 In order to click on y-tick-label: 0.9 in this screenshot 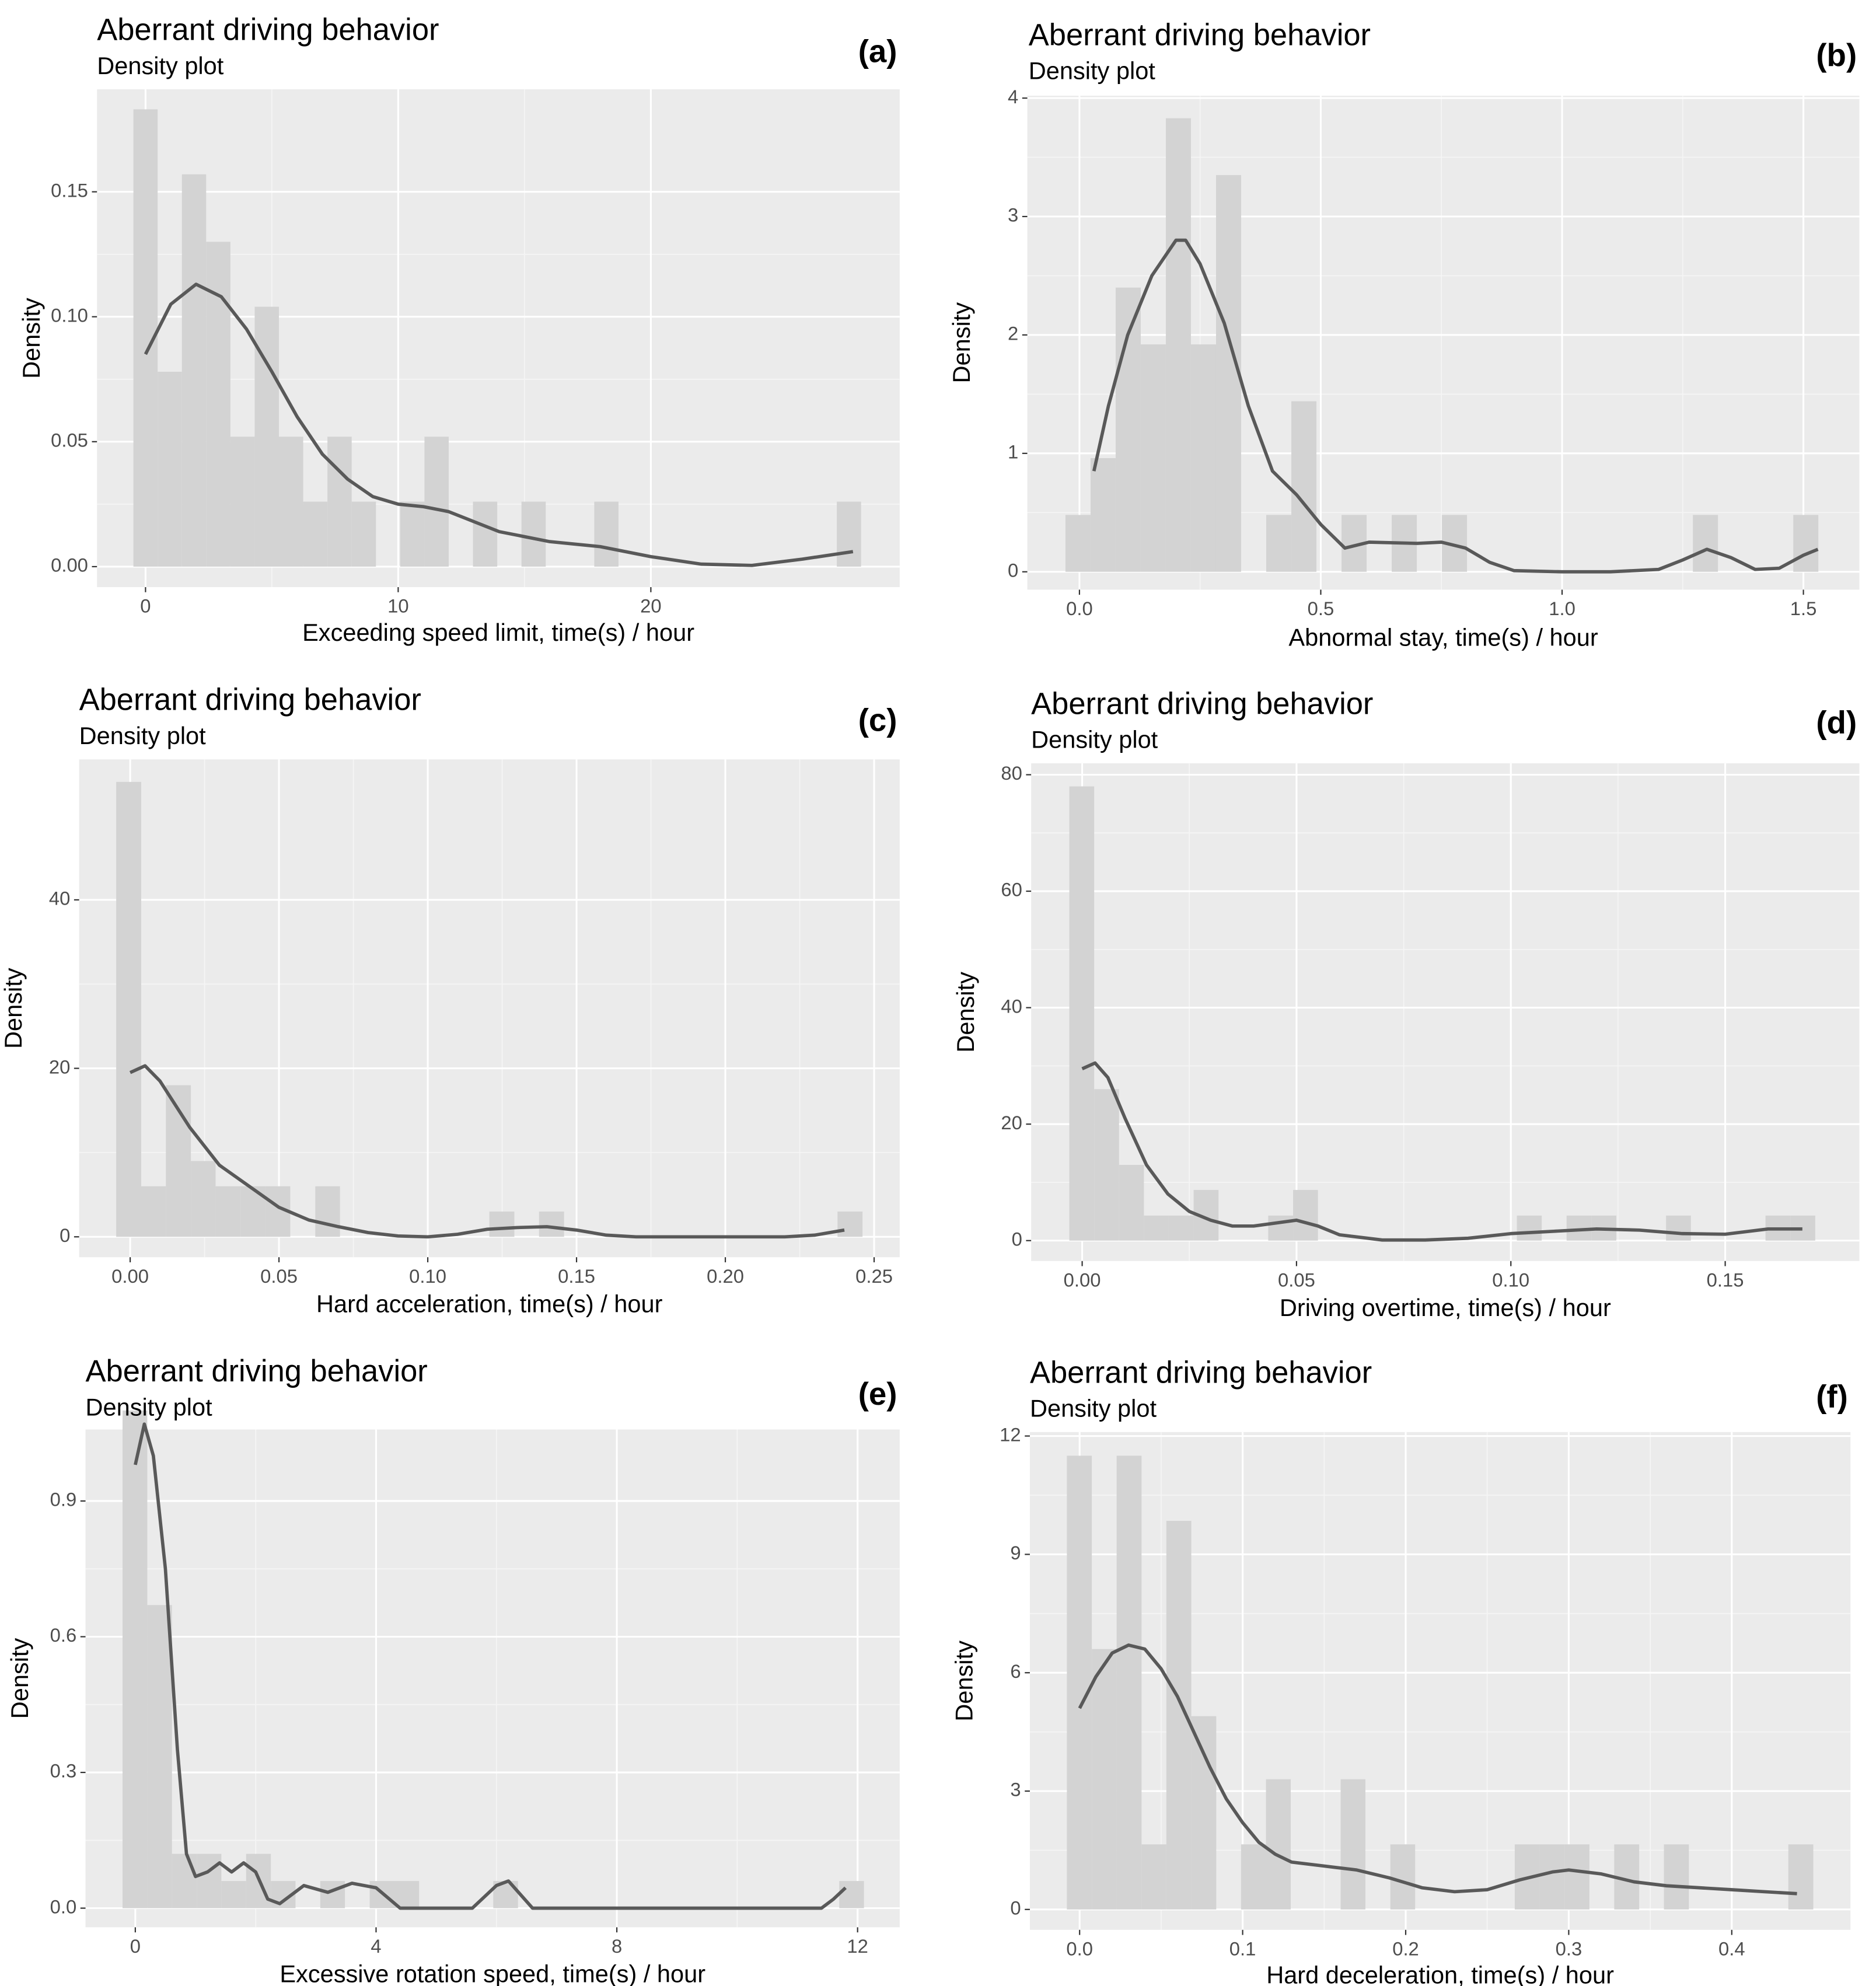, I will do `click(64, 1499)`.